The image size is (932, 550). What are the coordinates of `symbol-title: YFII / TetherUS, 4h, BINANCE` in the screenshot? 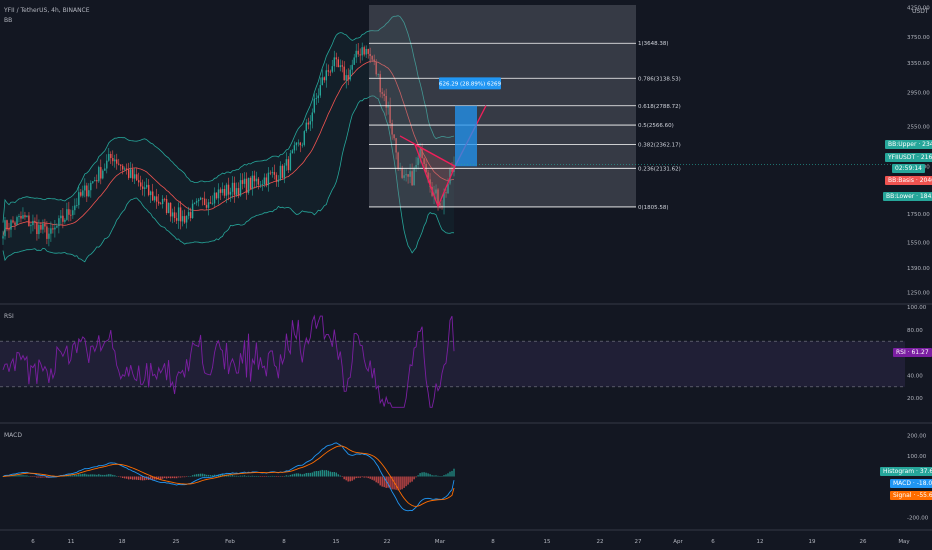 It's located at (47, 10).